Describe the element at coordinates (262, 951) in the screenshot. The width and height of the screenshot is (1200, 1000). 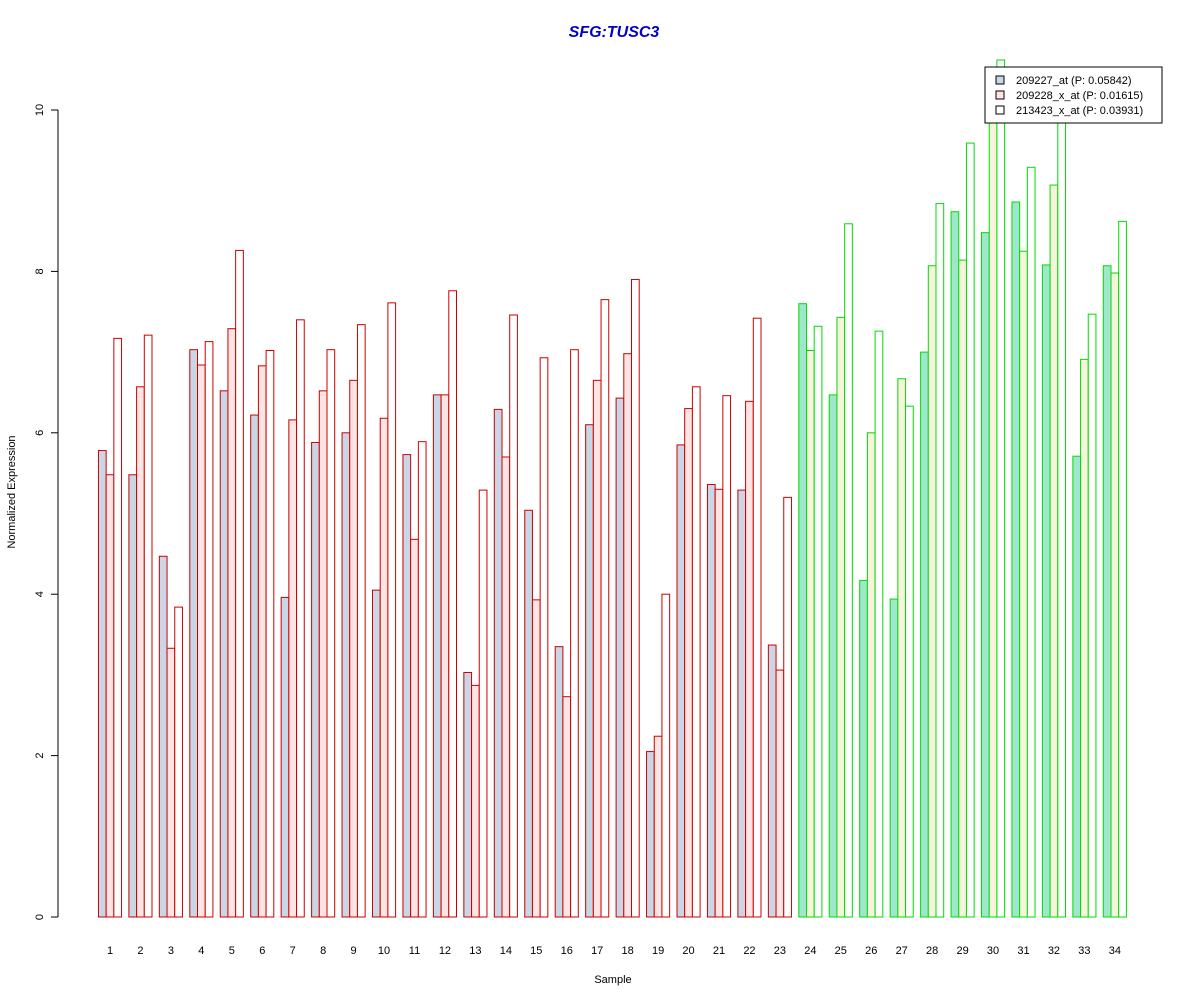
I see `x-tick-label: 6` at that location.